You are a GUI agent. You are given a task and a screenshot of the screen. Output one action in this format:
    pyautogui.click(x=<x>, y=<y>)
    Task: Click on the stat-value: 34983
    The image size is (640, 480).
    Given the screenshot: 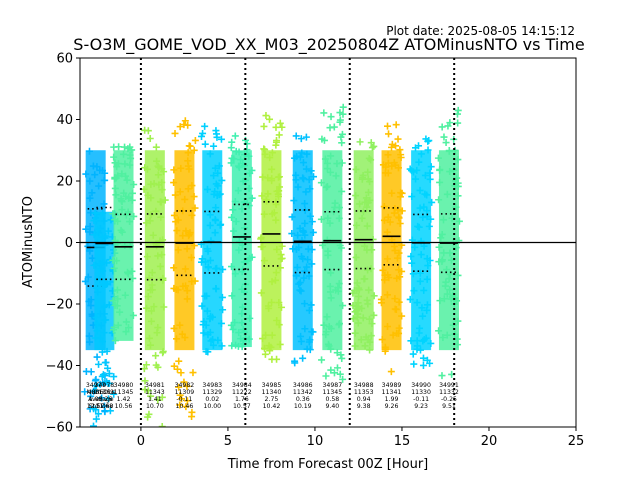 What is the action you would take?
    pyautogui.click(x=212, y=385)
    